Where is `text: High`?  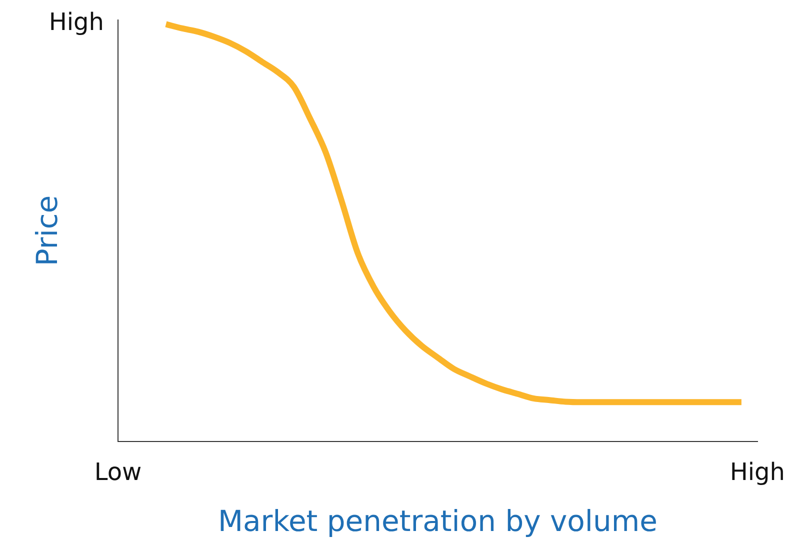 text: High is located at coordinates (76, 22).